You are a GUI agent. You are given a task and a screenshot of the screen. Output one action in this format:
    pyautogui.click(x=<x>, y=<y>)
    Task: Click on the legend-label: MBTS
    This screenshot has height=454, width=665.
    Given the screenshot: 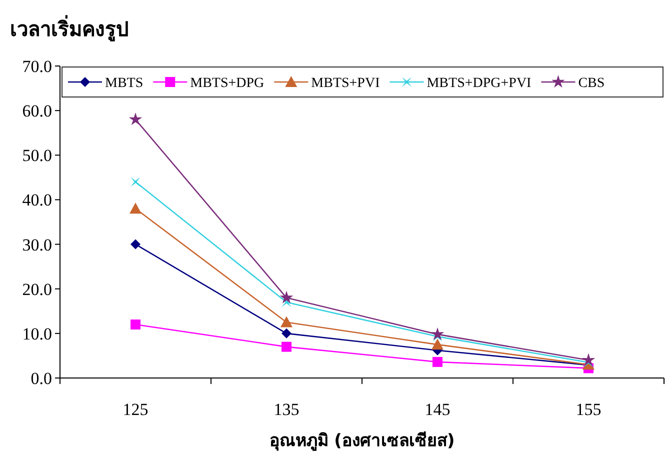 What is the action you would take?
    pyautogui.click(x=124, y=83)
    